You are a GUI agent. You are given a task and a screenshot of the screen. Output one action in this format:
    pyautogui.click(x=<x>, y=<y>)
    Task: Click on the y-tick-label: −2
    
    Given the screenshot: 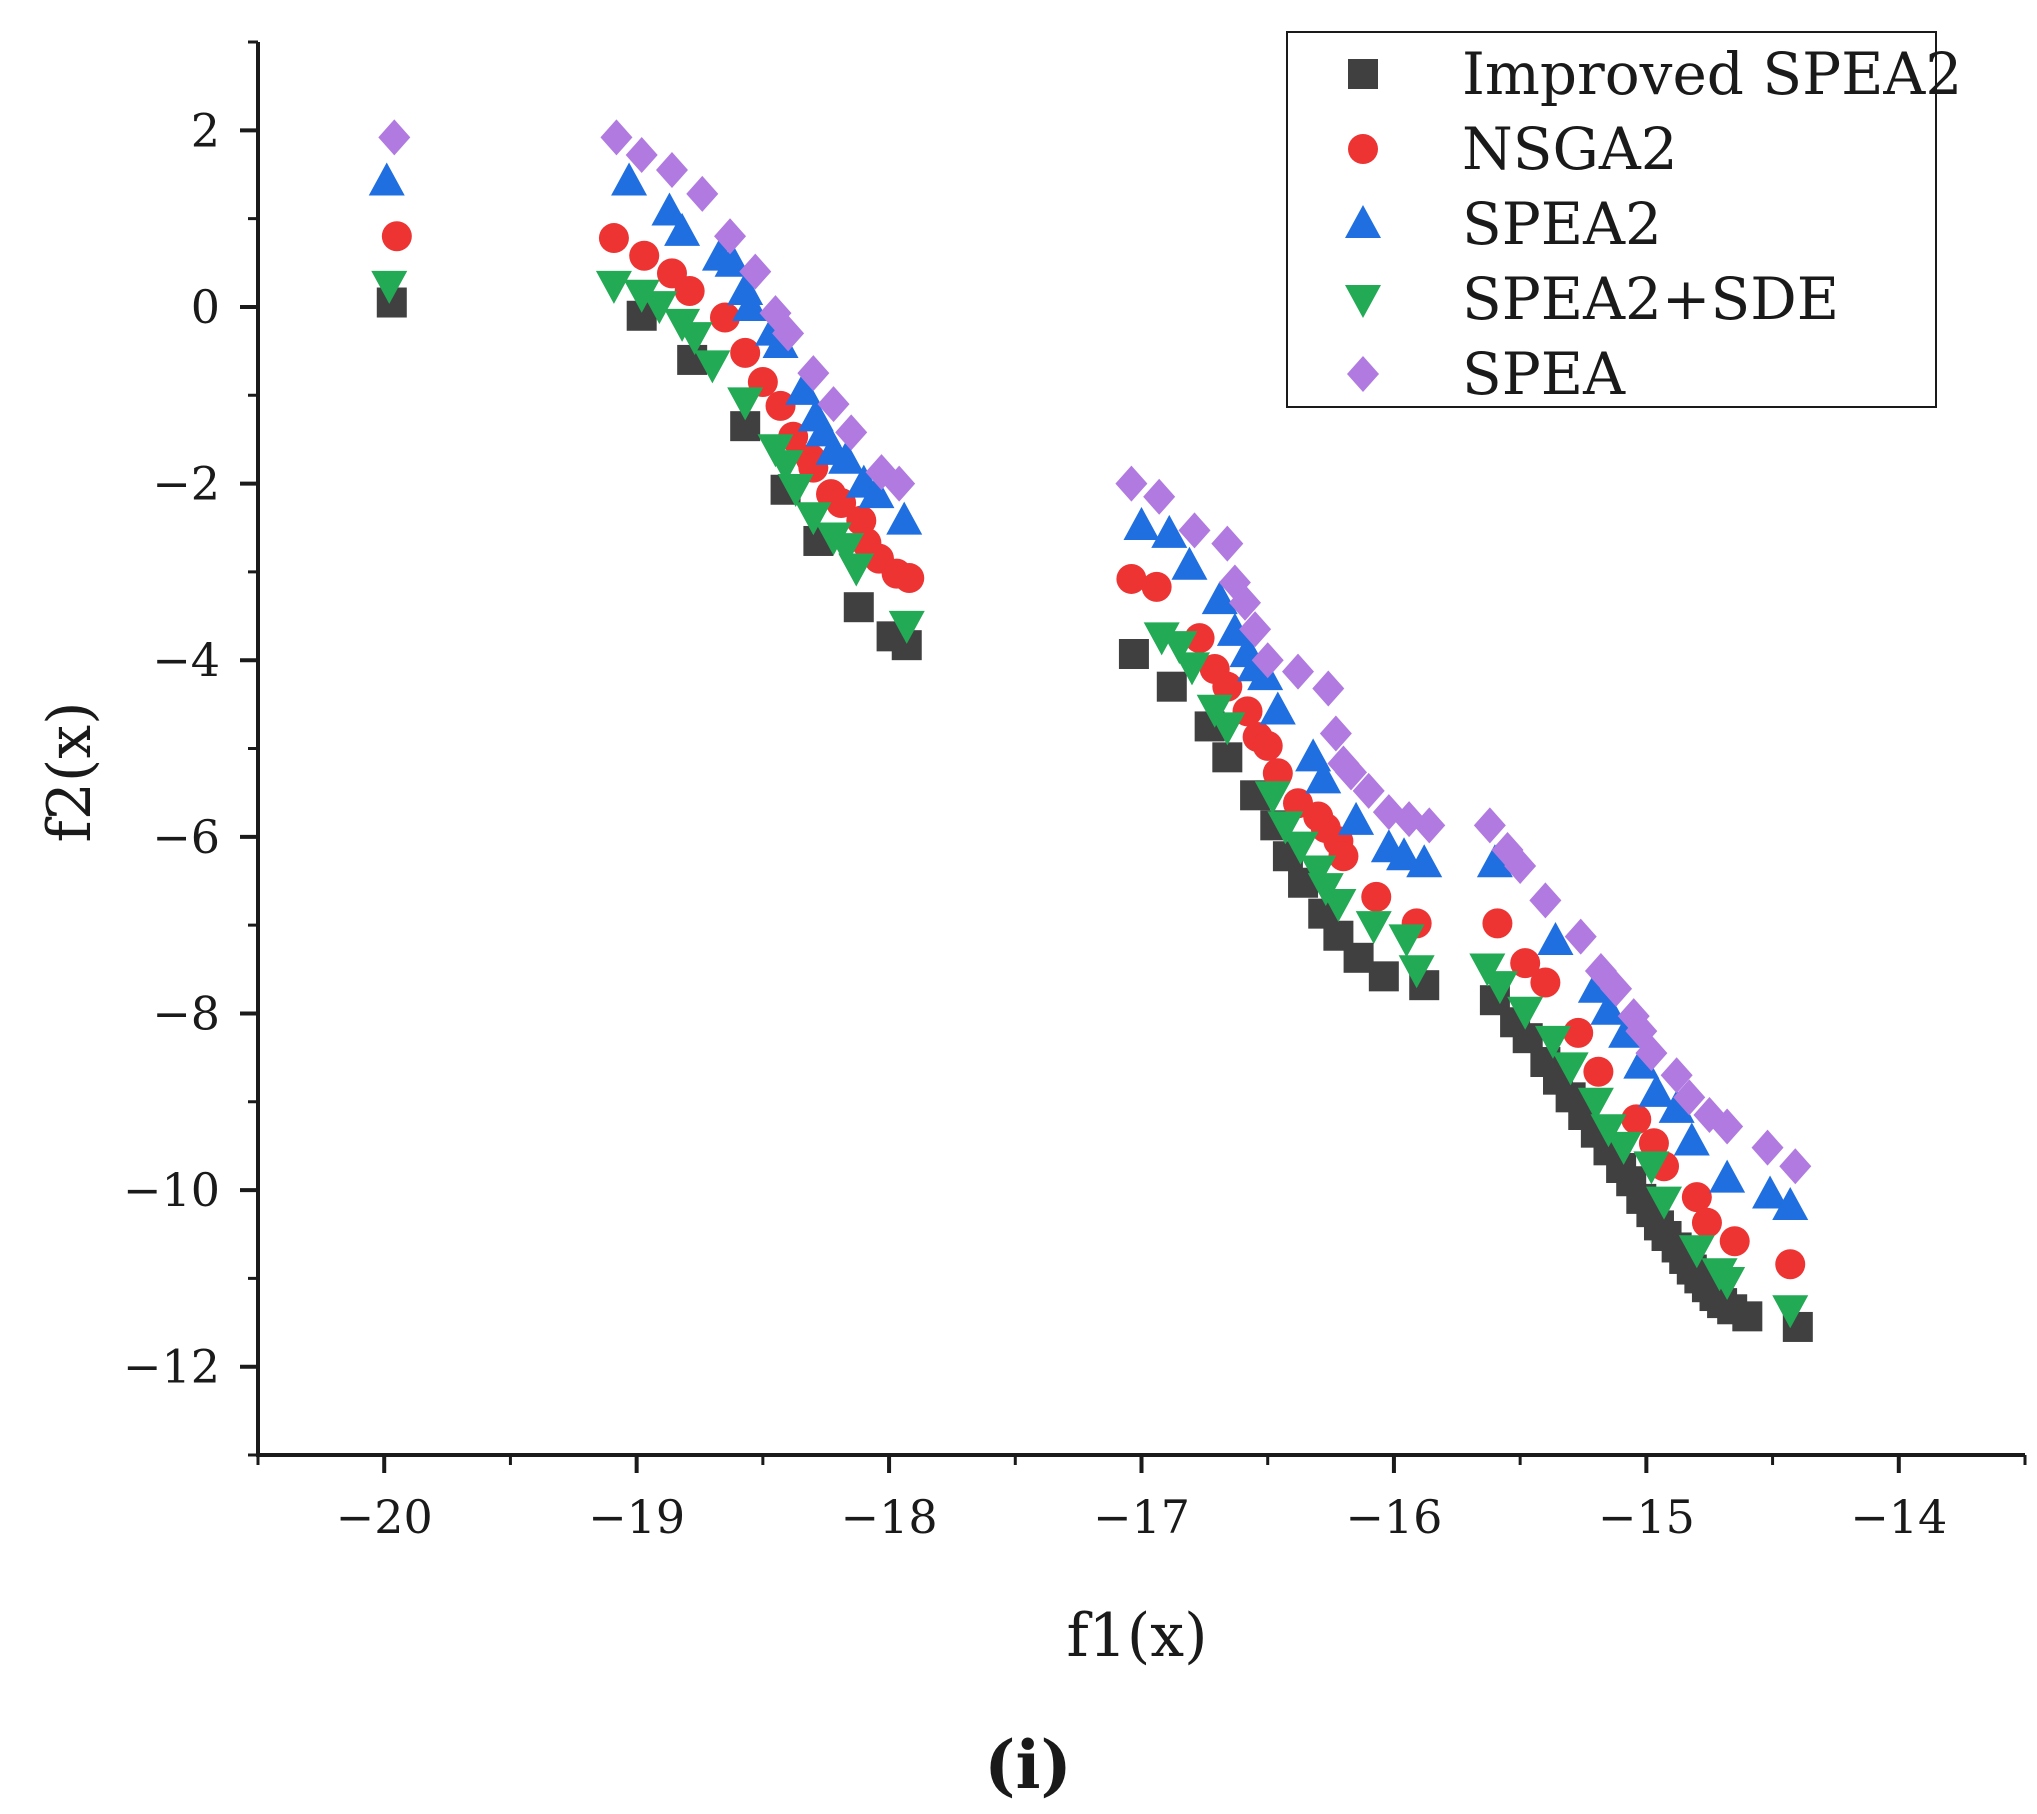 What is the action you would take?
    pyautogui.click(x=186, y=484)
    